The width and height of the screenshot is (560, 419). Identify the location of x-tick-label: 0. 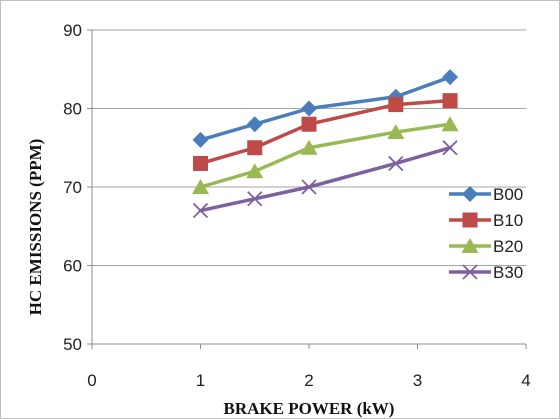
(91, 380).